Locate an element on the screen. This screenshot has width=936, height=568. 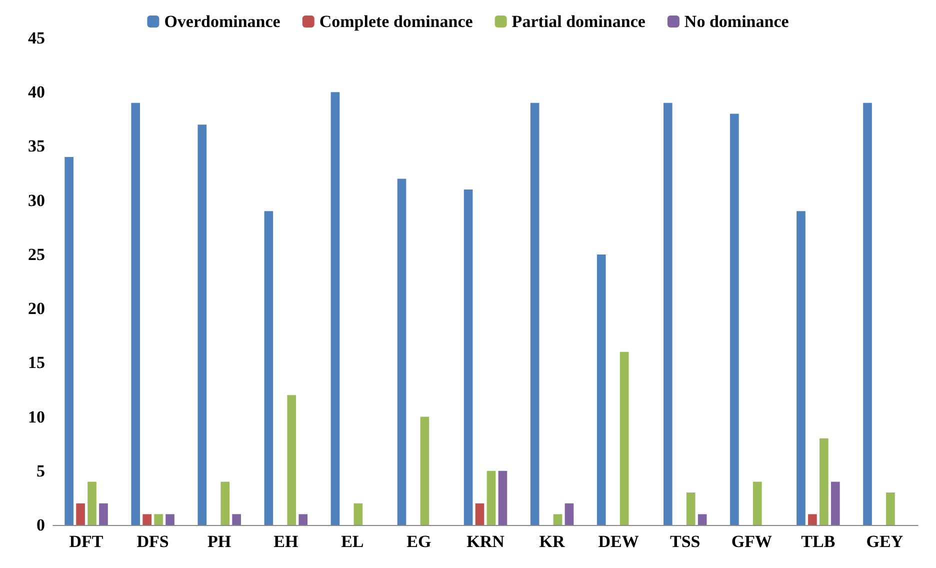
x-tick-label: DFT is located at coordinates (86, 541).